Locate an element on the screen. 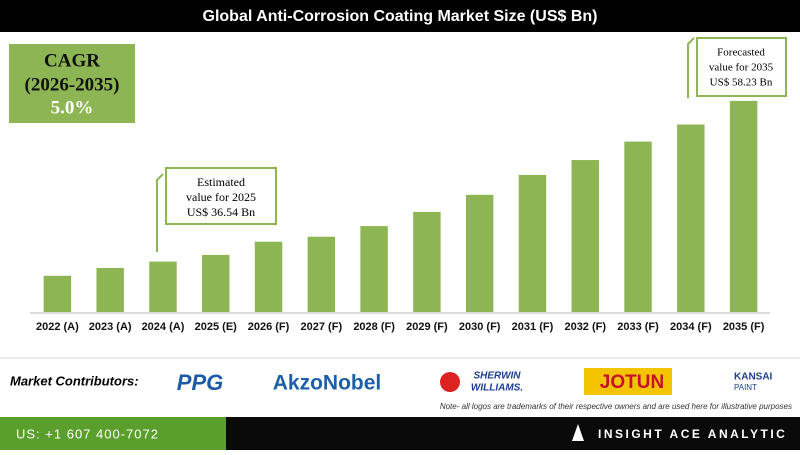 The image size is (800, 455). x-tick-label: 2034 (F) is located at coordinates (691, 327).